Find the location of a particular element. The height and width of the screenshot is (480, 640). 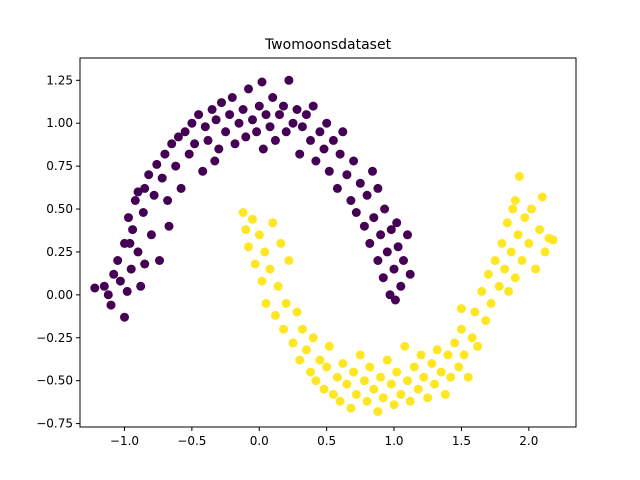

x-tick-label: −0.5 is located at coordinates (191, 441).